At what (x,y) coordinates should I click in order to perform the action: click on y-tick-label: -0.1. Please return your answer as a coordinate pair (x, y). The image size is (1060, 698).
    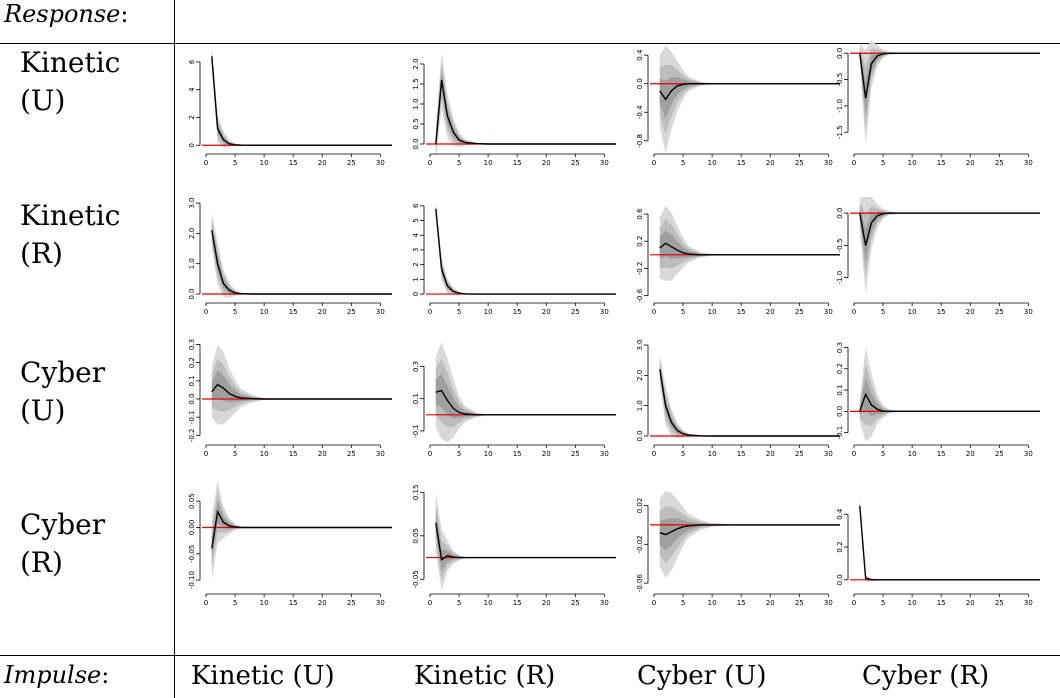
    Looking at the image, I should click on (840, 433).